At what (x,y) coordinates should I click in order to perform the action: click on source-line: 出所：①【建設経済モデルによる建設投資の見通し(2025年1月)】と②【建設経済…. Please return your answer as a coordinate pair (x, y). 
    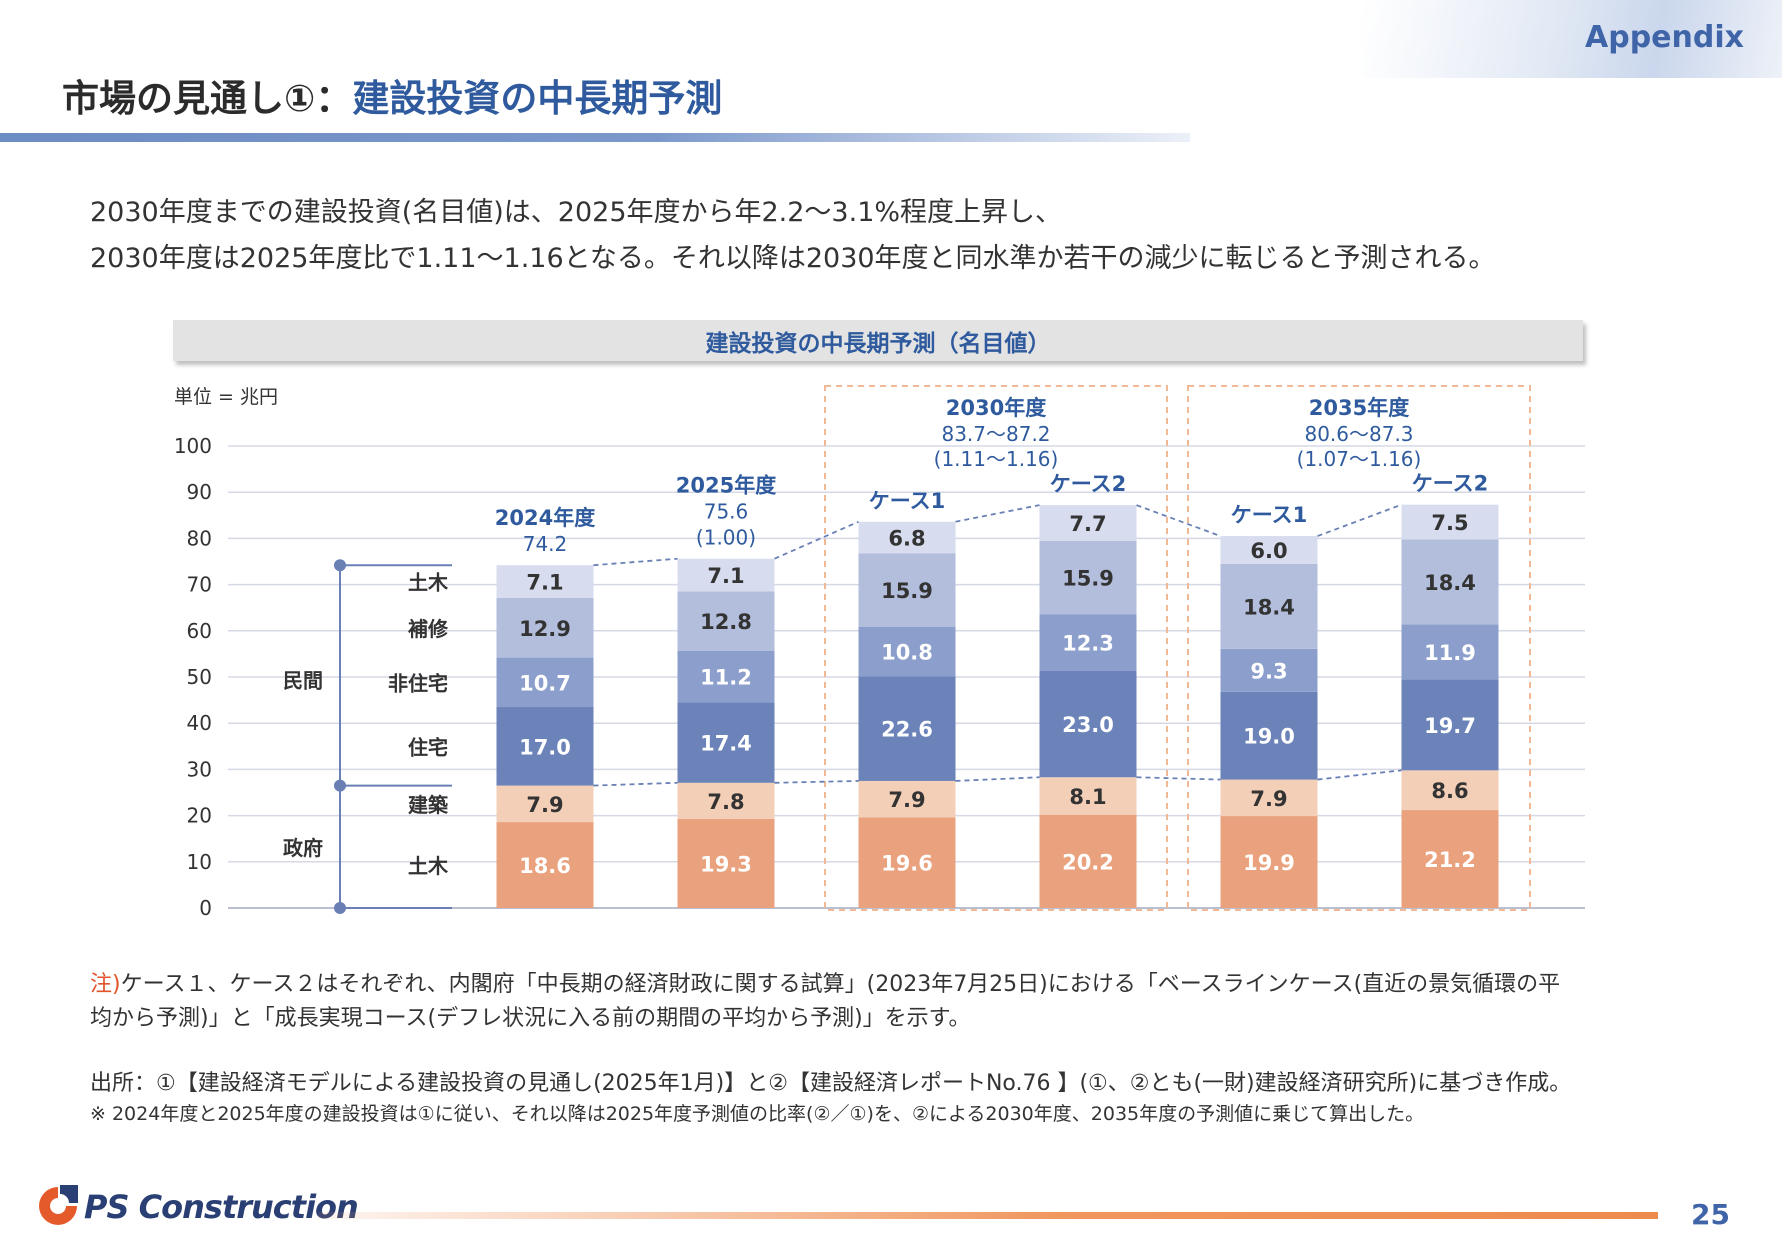
    Looking at the image, I should click on (831, 1083).